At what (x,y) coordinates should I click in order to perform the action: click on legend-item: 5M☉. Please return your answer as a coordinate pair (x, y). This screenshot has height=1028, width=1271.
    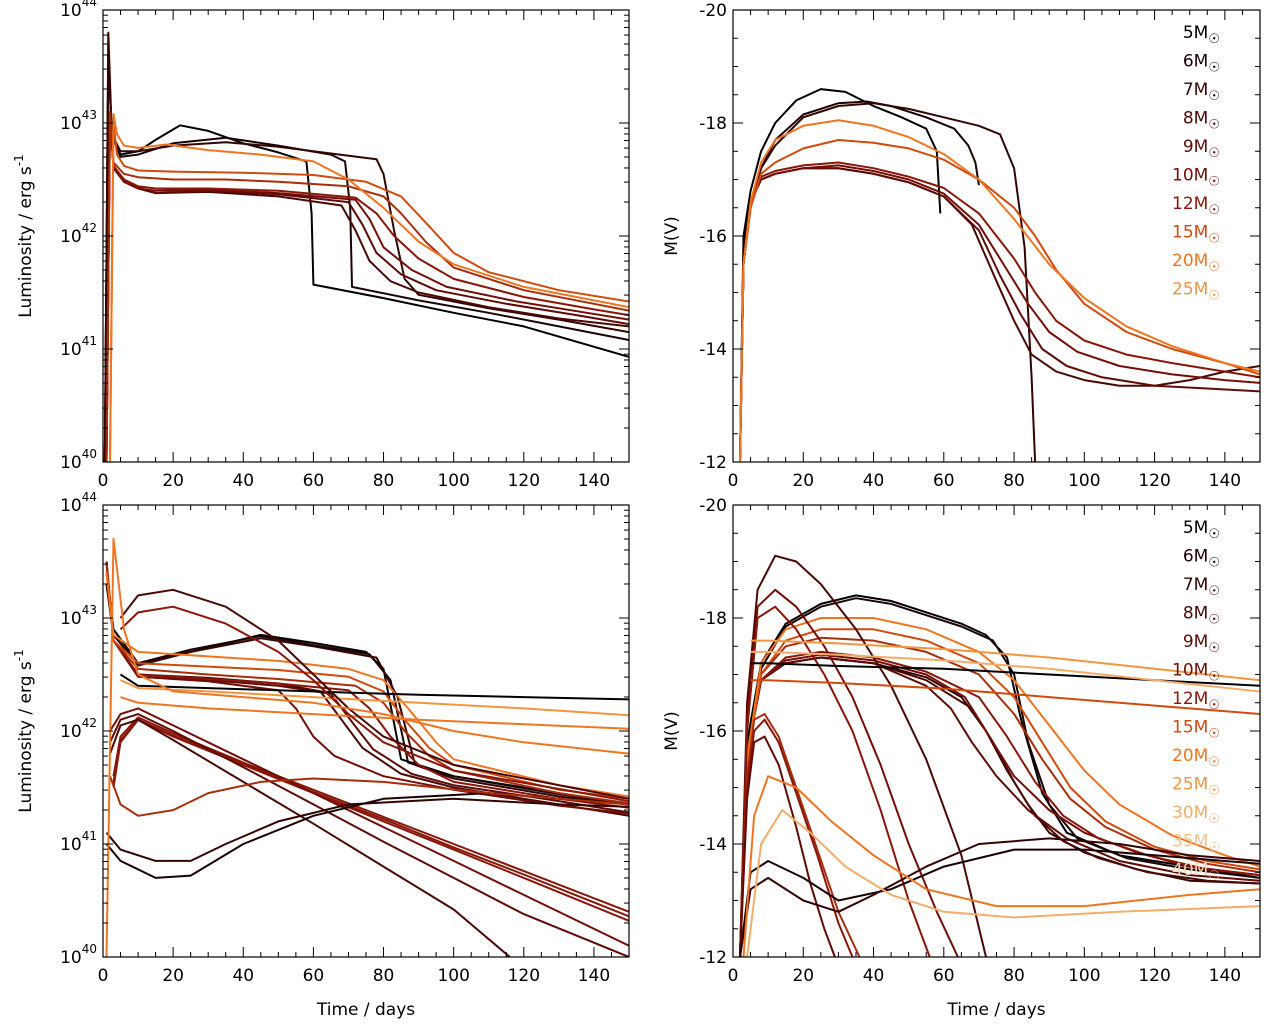
    Looking at the image, I should click on (1201, 530).